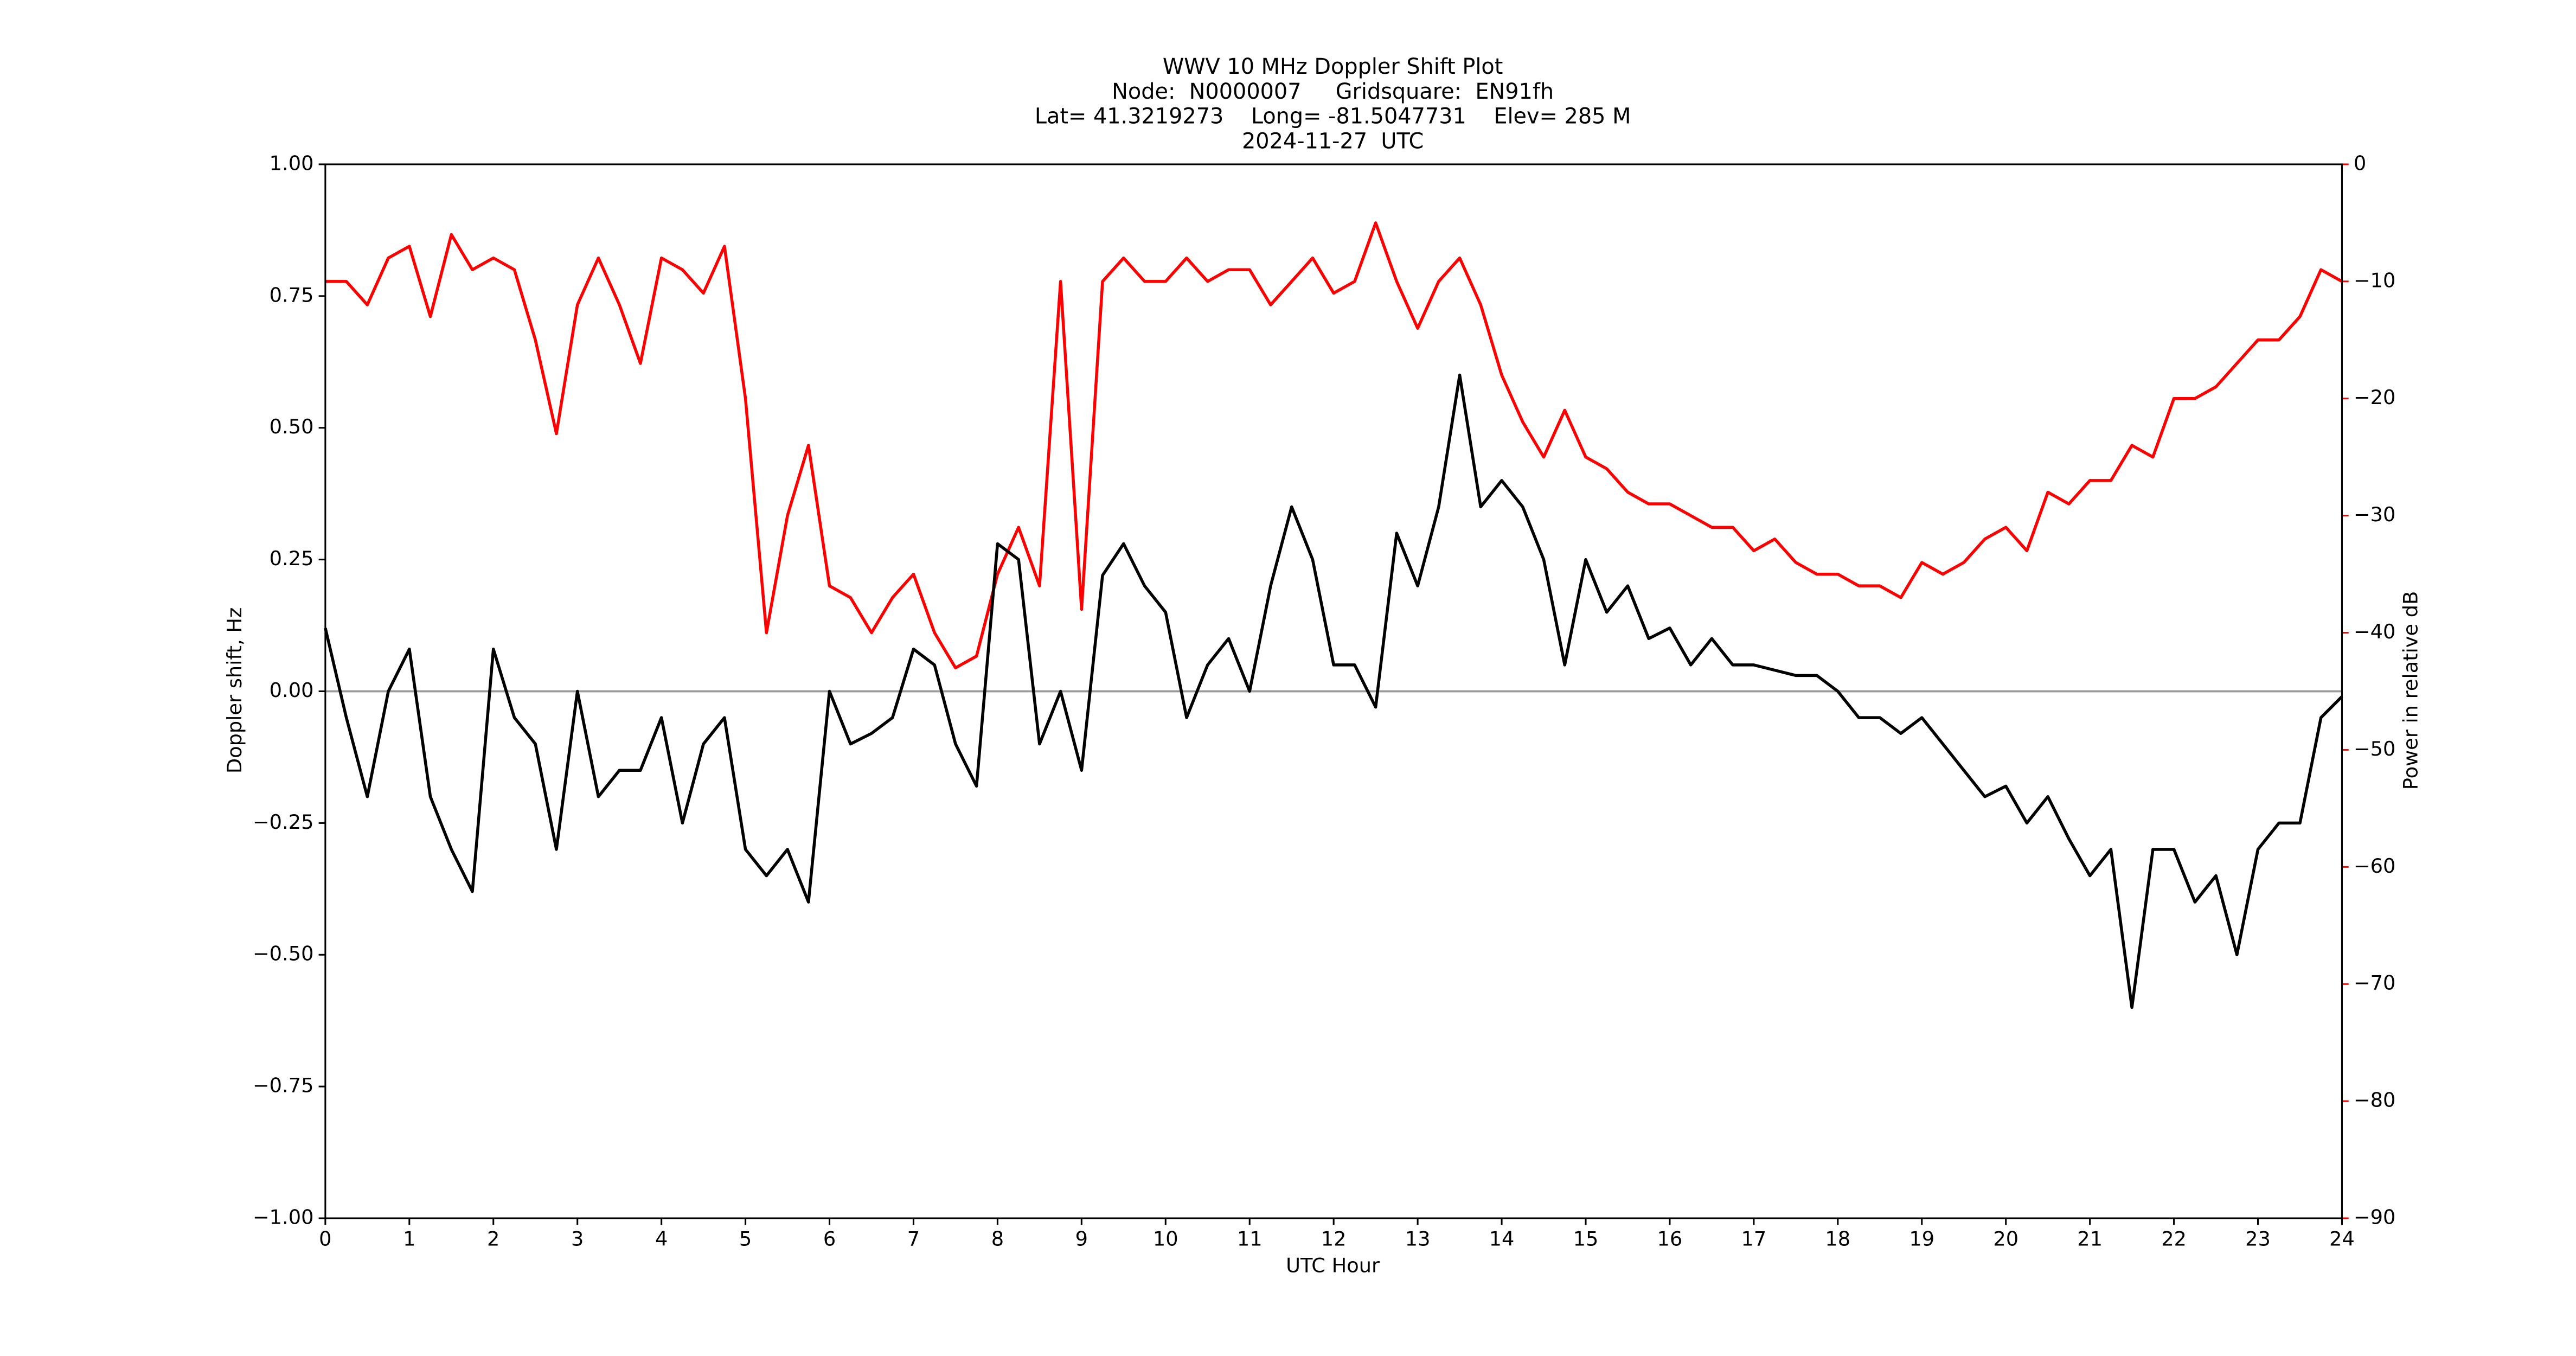 This screenshot has width=2576, height=1356. I want to click on y-tick-label: −0.50, so click(283, 953).